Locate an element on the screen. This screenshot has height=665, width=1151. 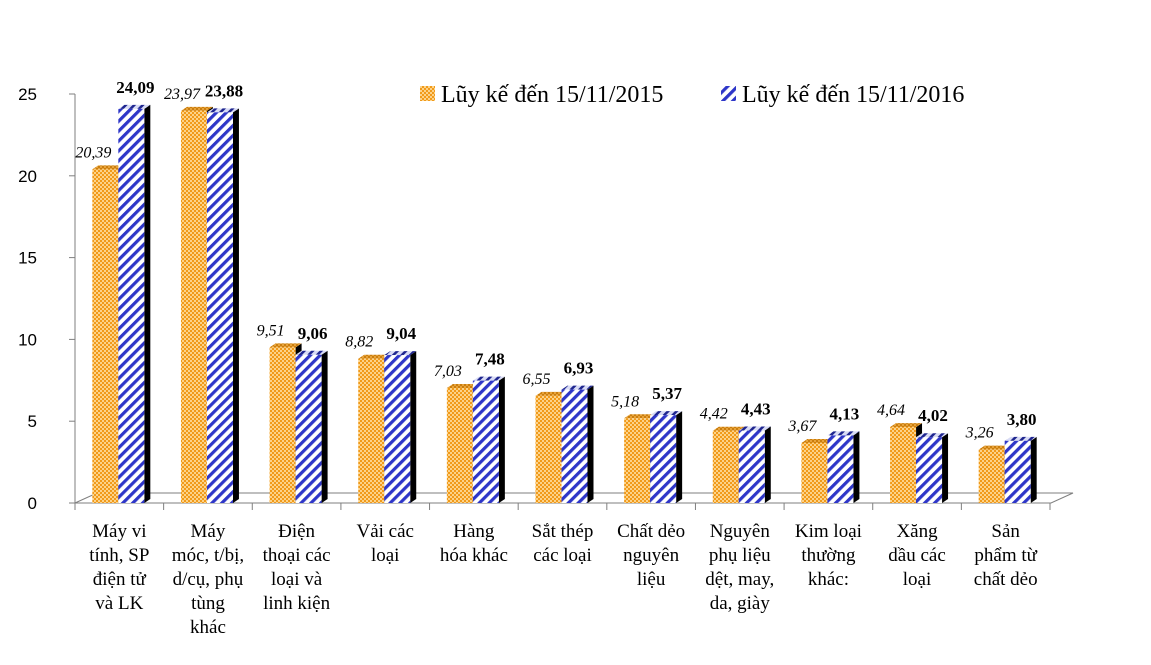
category-label-line: d/cụ, phụ is located at coordinates (208, 579).